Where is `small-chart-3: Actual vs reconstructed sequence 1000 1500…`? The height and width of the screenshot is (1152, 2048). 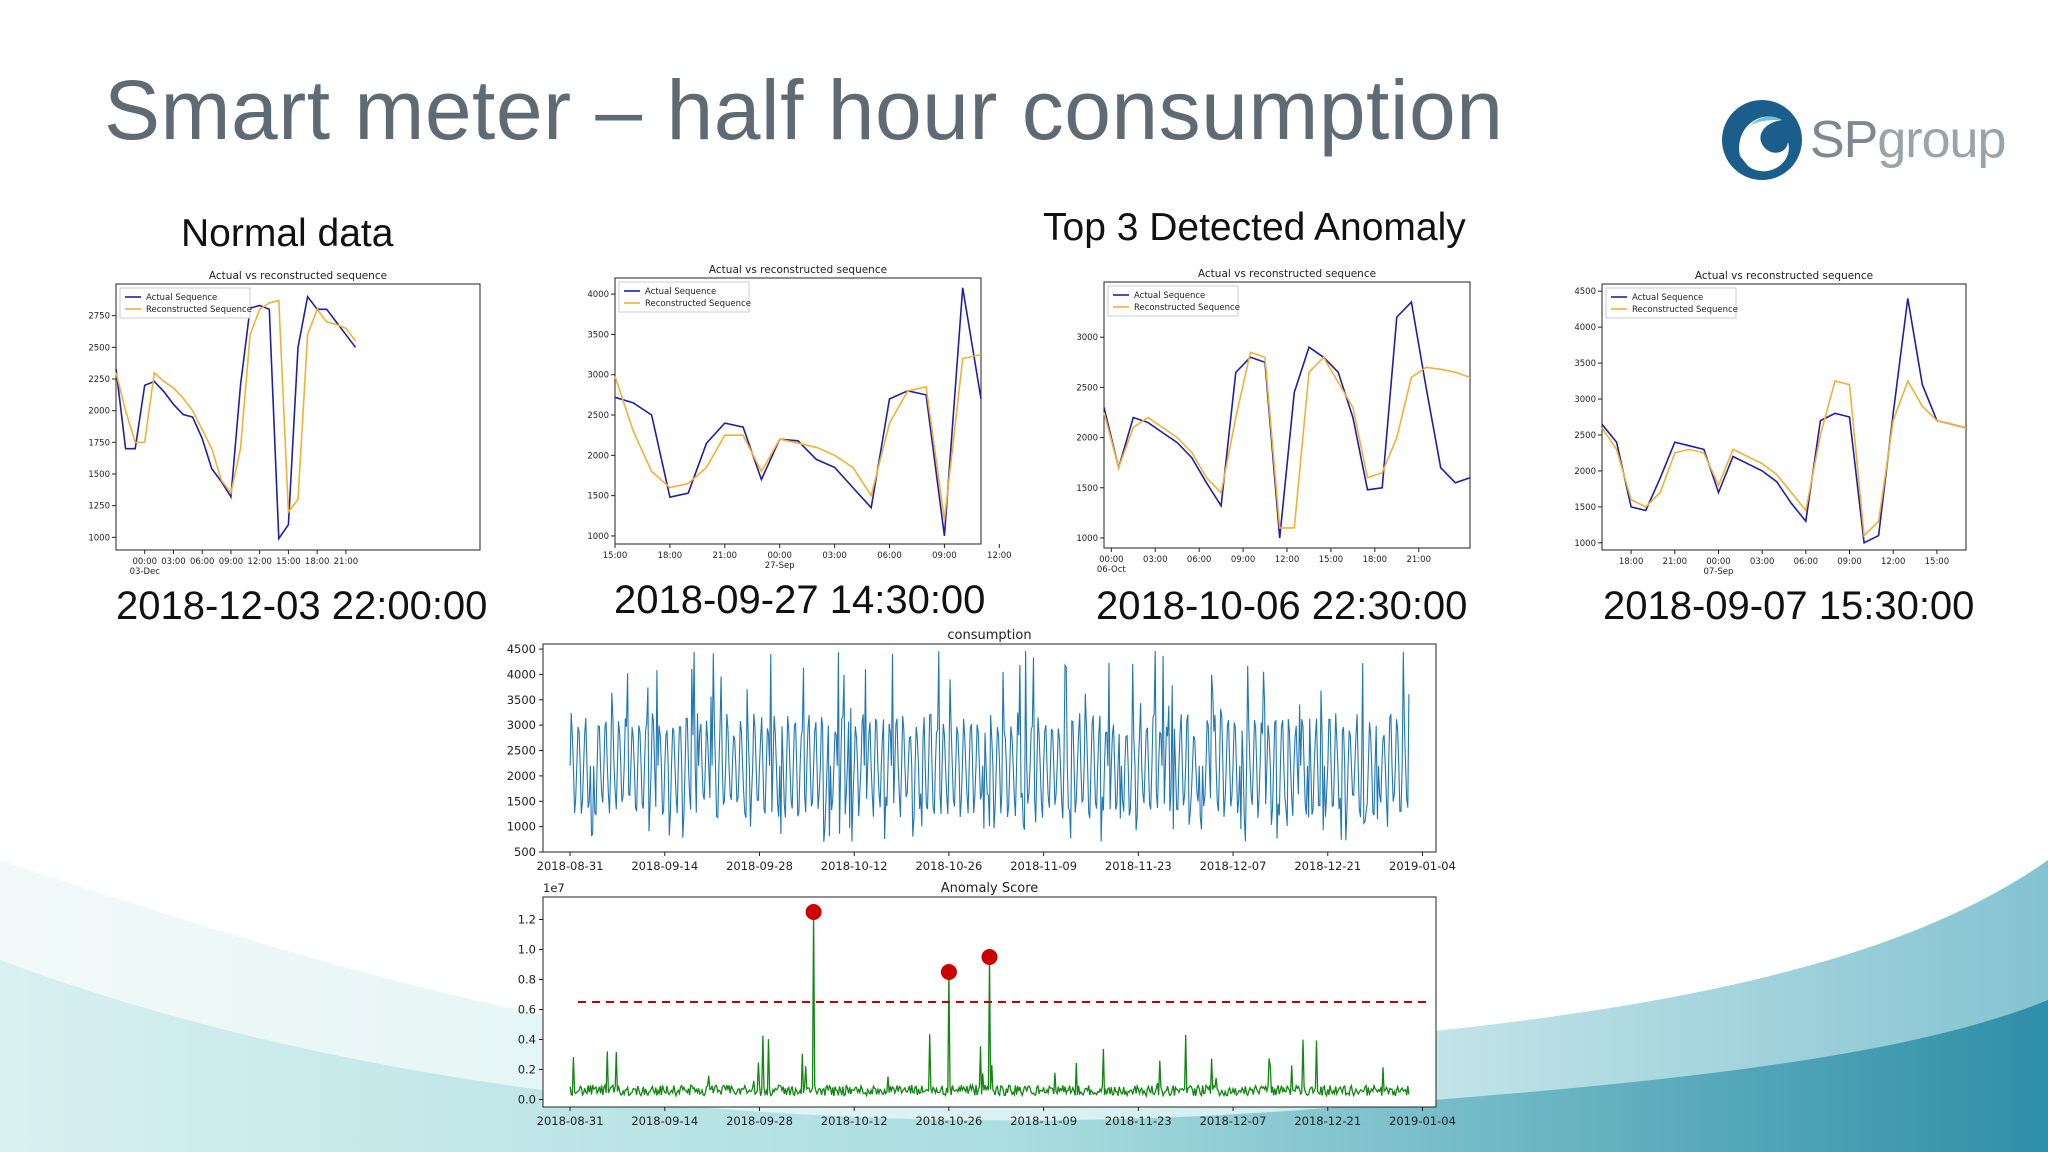 small-chart-3: Actual vs reconstructed sequence 1000 1500… is located at coordinates (1273, 421).